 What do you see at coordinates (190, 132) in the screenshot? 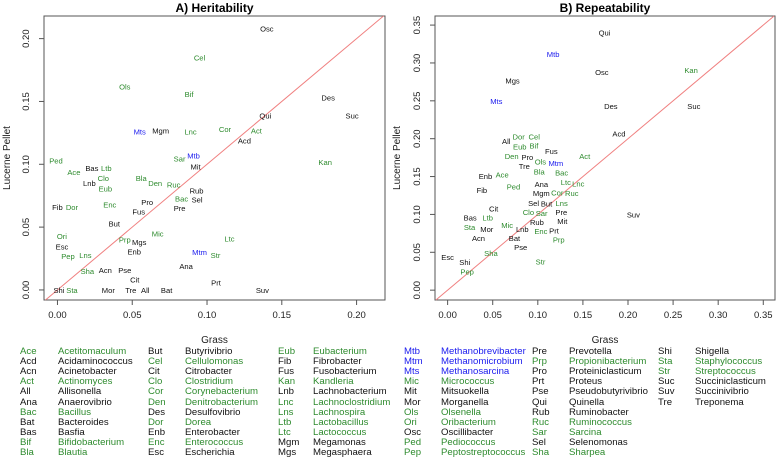
I see `data-point-lnc: Lnc` at bounding box center [190, 132].